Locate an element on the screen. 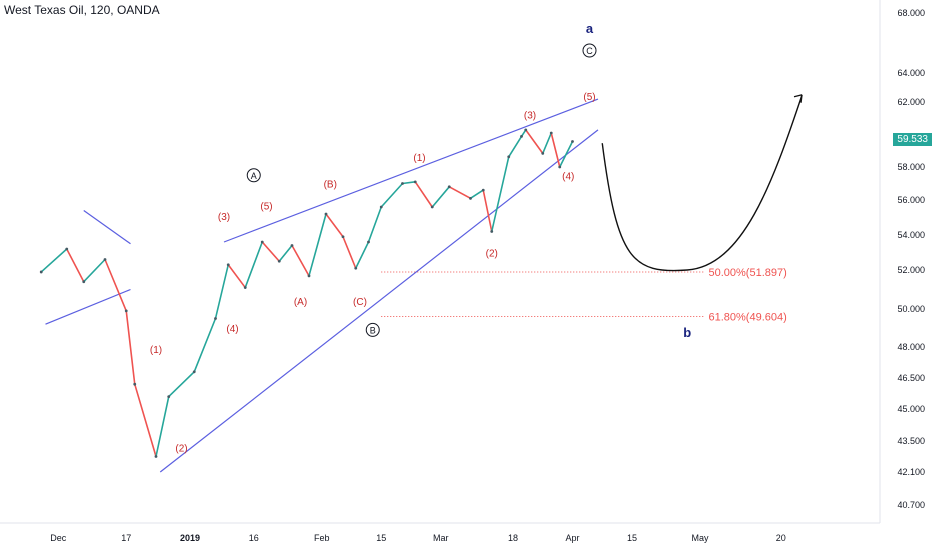  projection-arrowhead is located at coordinates (798, 98).